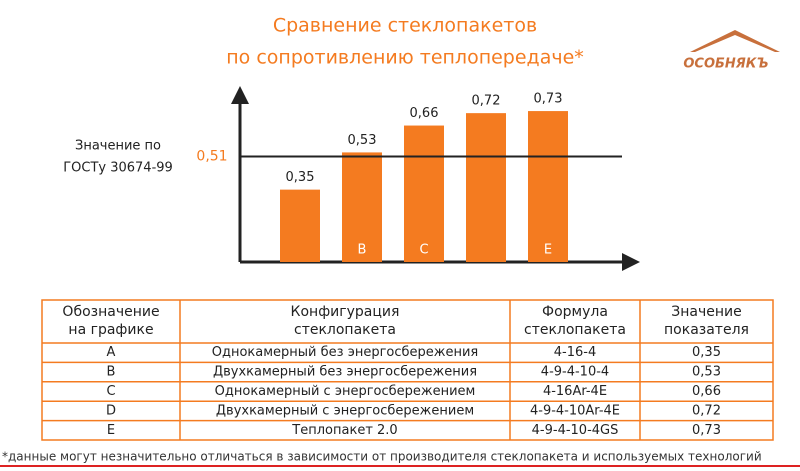 This screenshot has height=471, width=800. Describe the element at coordinates (300, 177) in the screenshot. I see `value-label: 0,35` at that location.